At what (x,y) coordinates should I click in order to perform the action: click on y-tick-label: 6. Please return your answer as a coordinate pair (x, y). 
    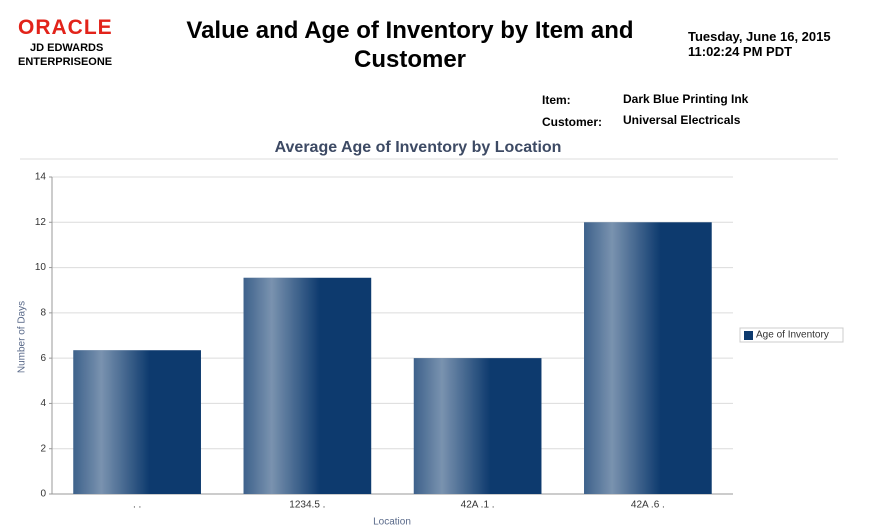
    Looking at the image, I should click on (43, 358).